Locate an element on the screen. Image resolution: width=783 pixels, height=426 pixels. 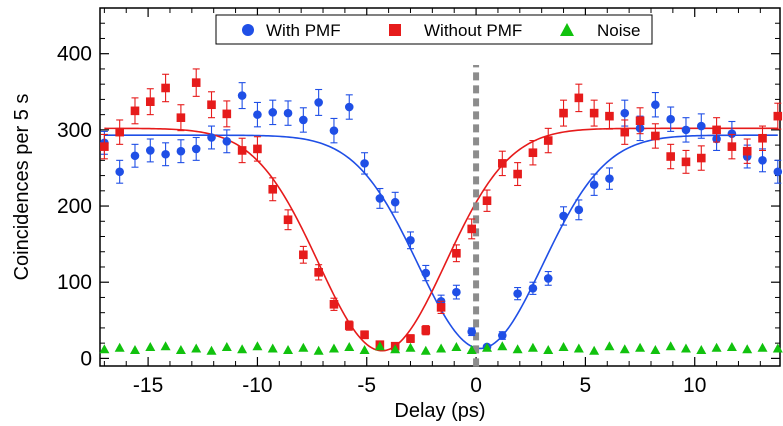
x-tick-label: -5 is located at coordinates (366, 385).